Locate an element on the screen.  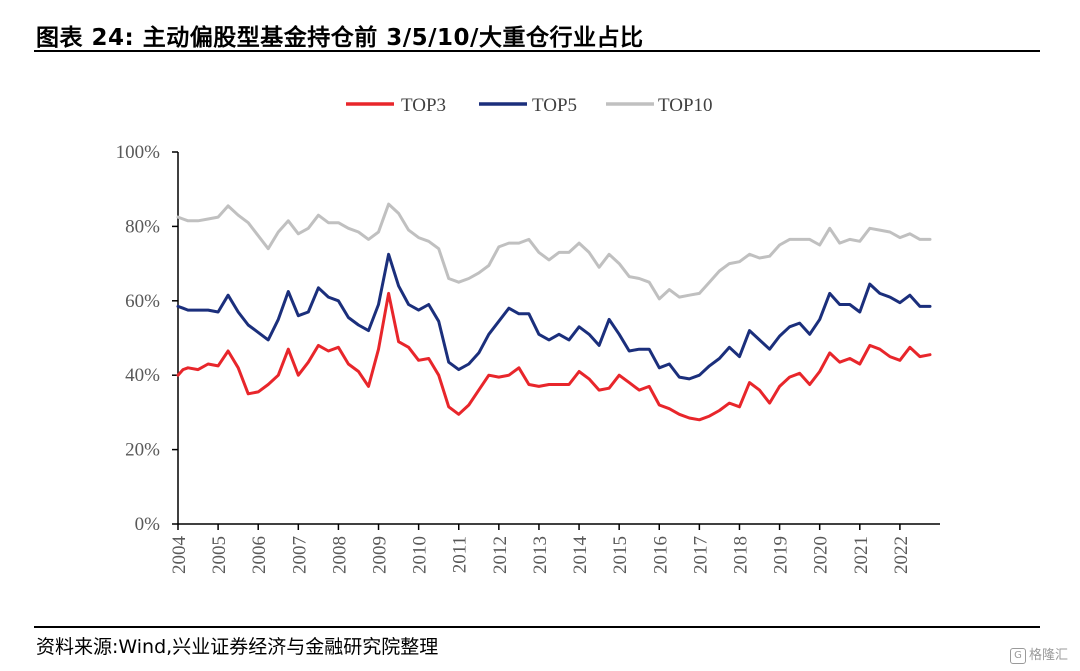
legend-label-top10: TOP10 is located at coordinates (685, 105).